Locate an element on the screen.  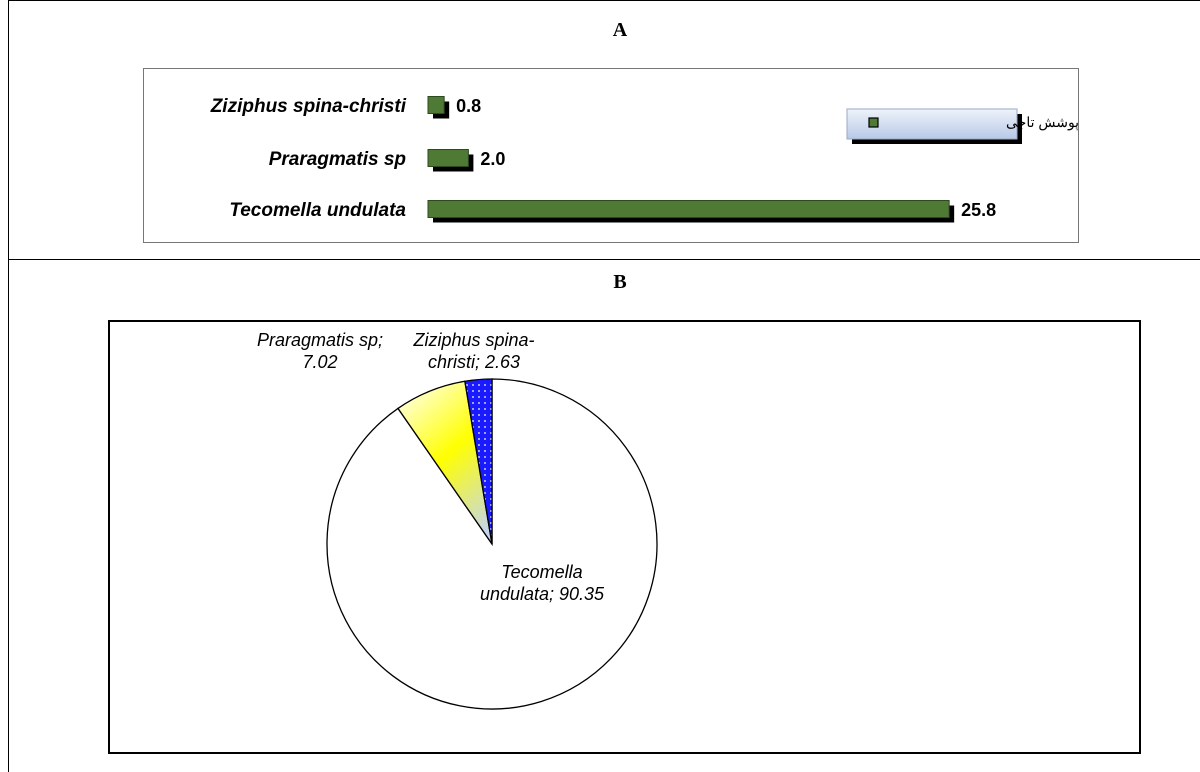
panel-a-title: A is located at coordinates (620, 30).